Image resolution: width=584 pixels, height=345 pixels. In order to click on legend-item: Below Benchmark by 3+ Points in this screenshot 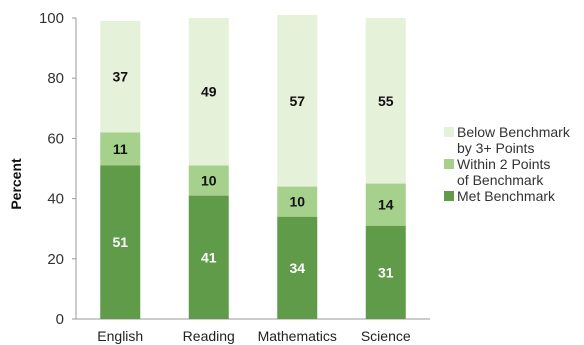, I will do `click(514, 140)`.